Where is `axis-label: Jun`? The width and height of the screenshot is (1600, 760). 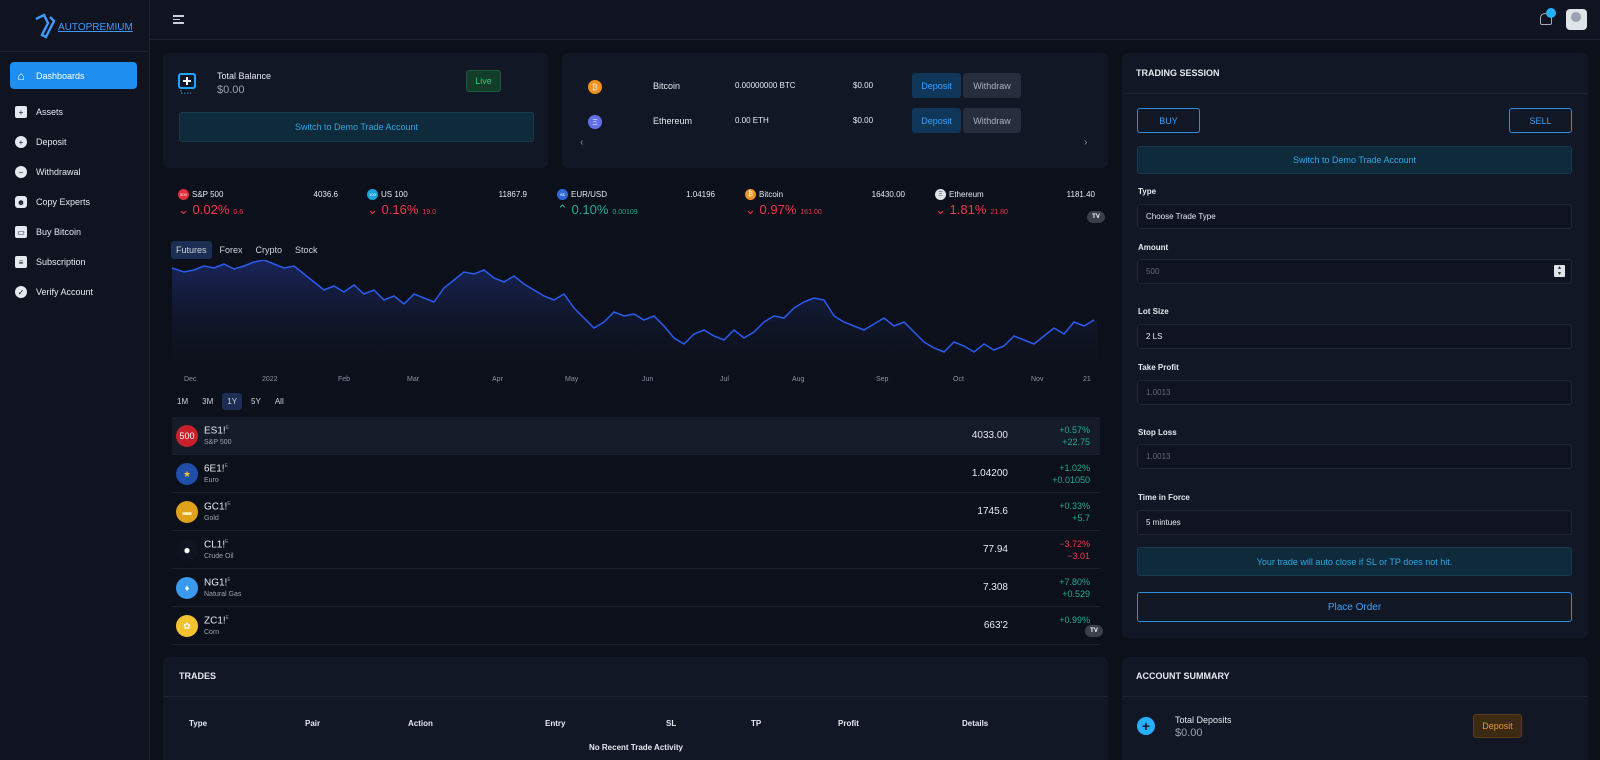 axis-label: Jun is located at coordinates (648, 379).